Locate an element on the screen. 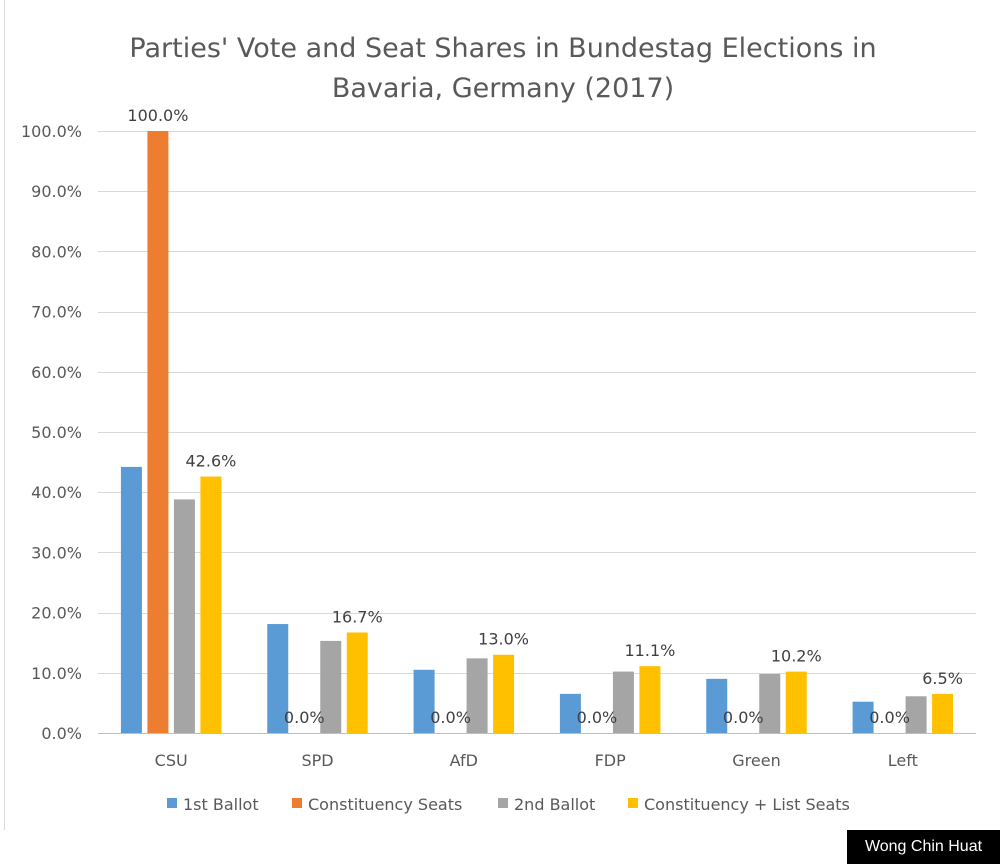 This screenshot has height=864, width=1000. credit-badge: Wong Chin Huat is located at coordinates (923, 847).